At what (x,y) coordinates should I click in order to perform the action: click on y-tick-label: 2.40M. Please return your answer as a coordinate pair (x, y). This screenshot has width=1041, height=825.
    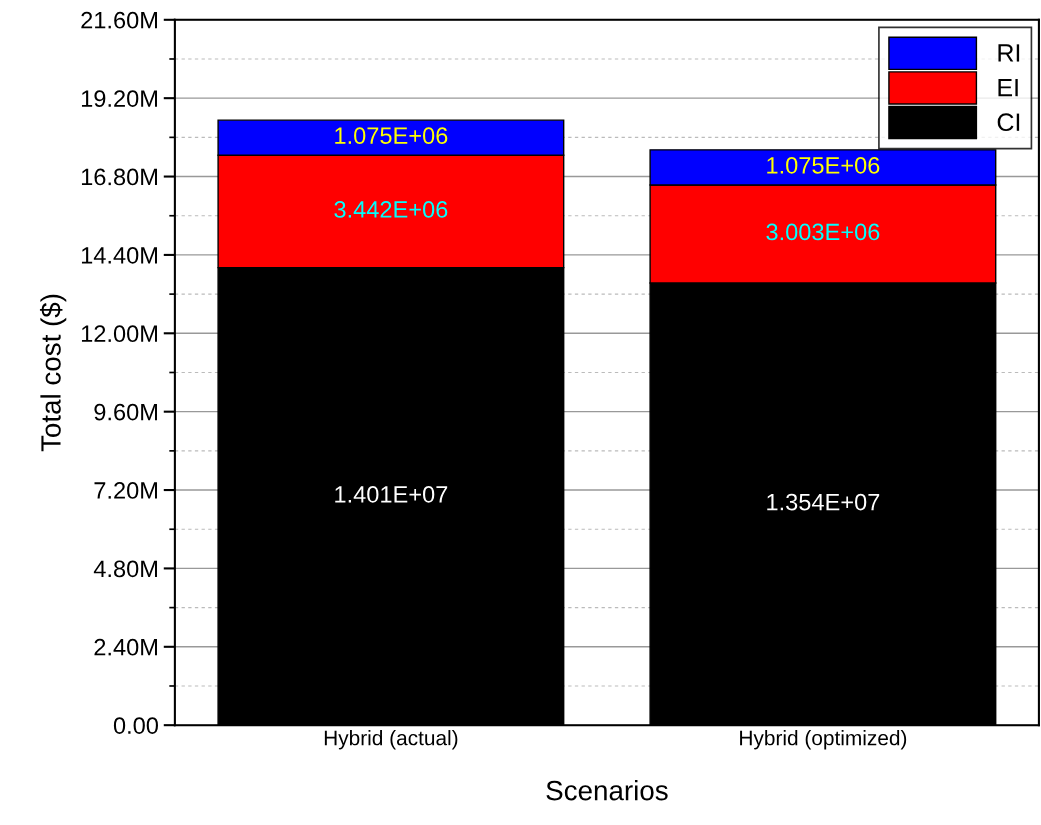
    Looking at the image, I should click on (125, 647).